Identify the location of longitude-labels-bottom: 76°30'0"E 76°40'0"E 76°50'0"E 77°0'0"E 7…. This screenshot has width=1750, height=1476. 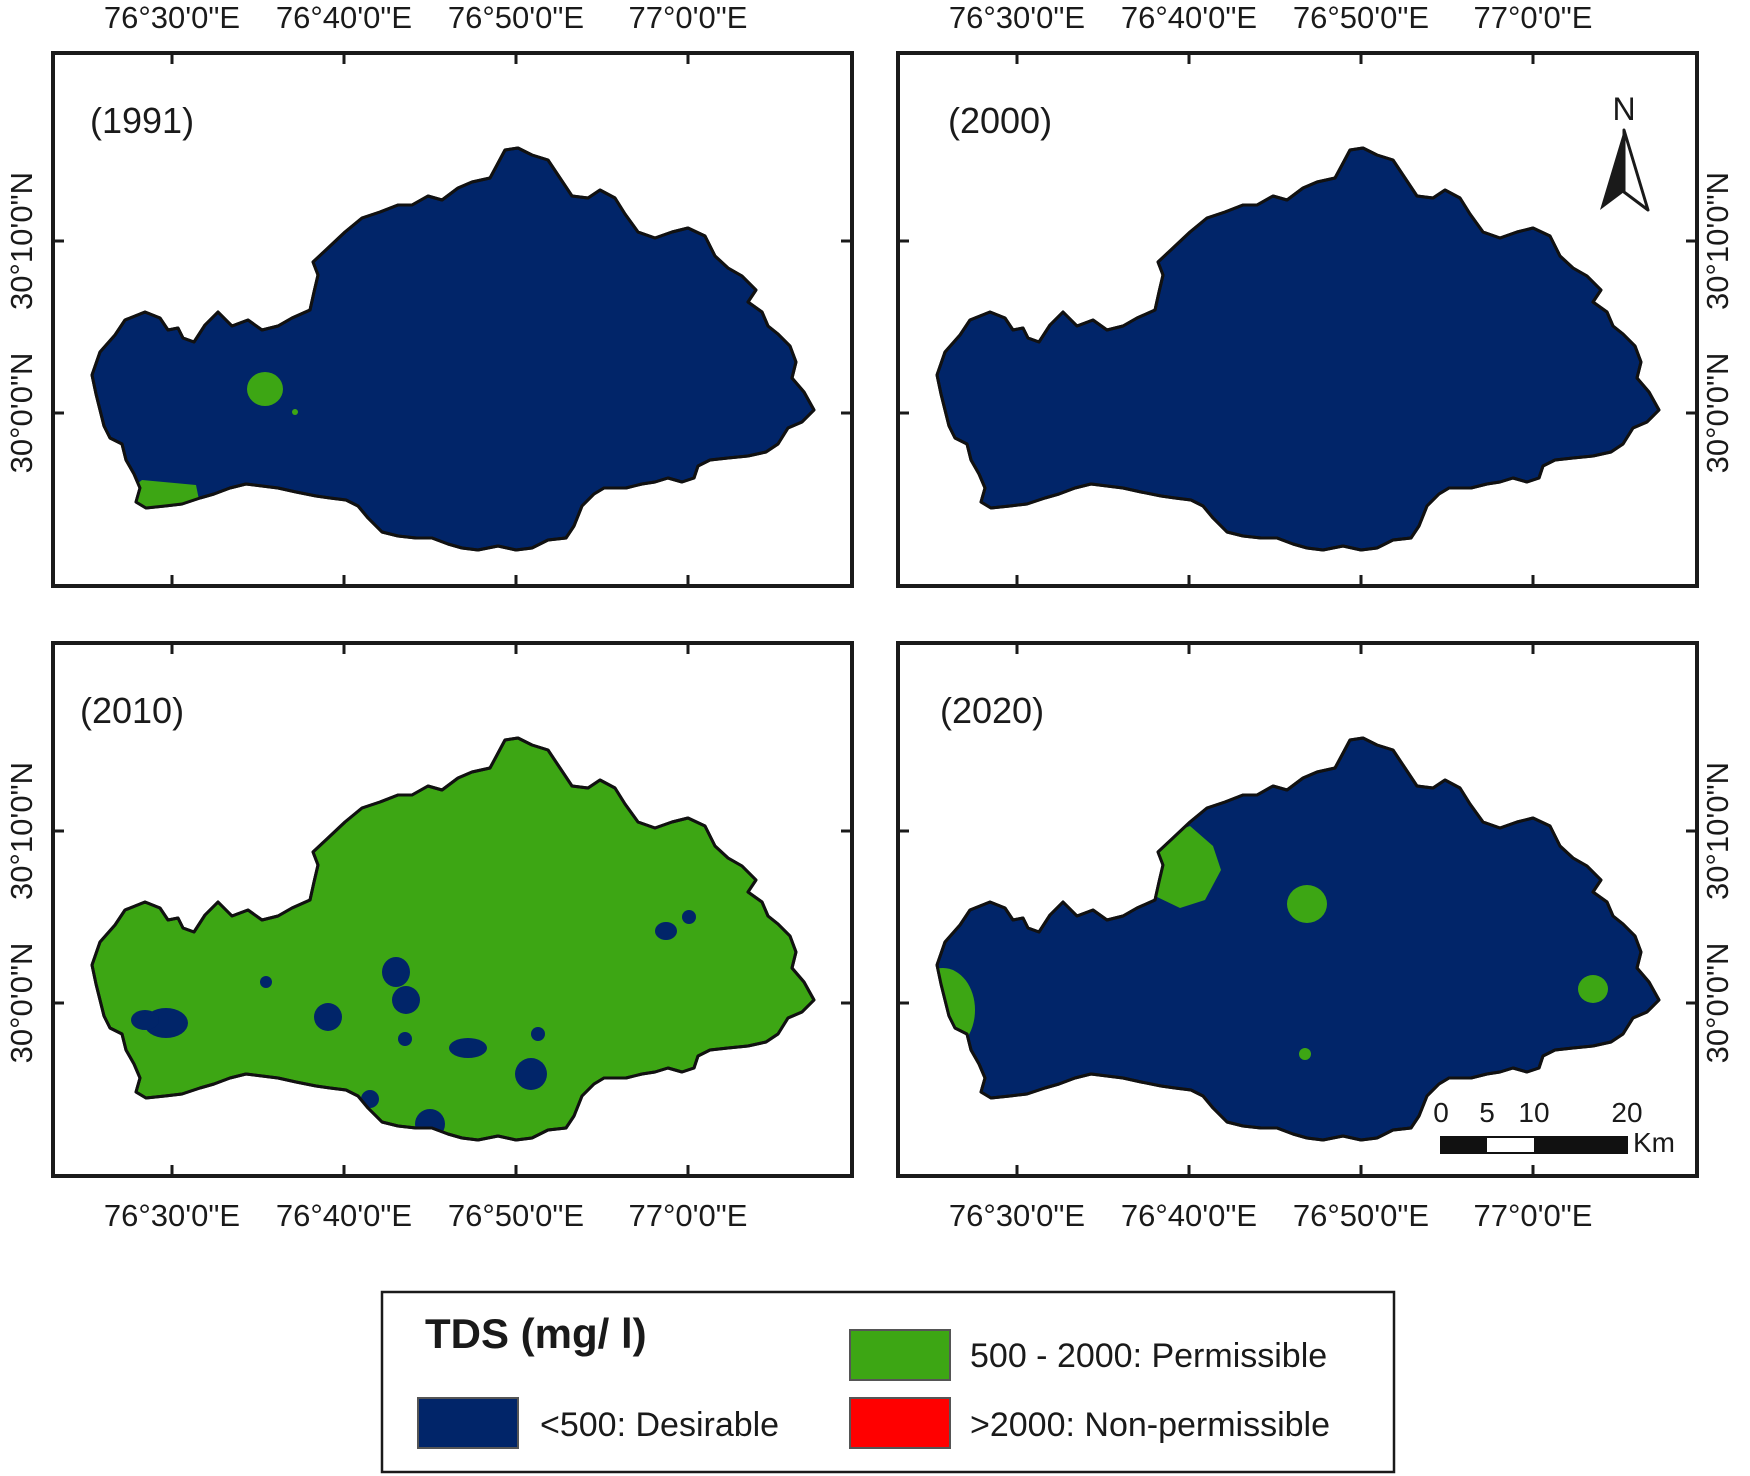
(848, 1215).